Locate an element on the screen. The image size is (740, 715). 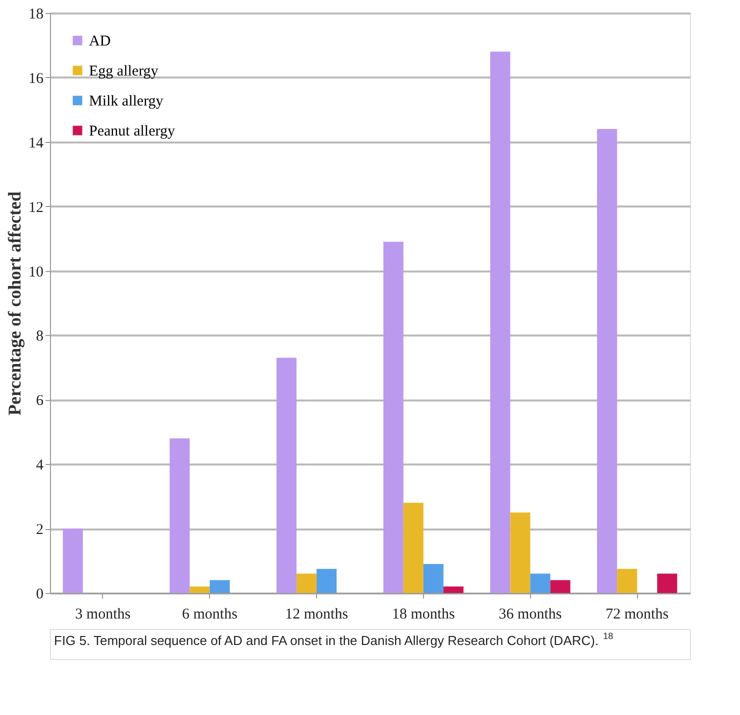
y-tick-label: 0 is located at coordinates (40, 594).